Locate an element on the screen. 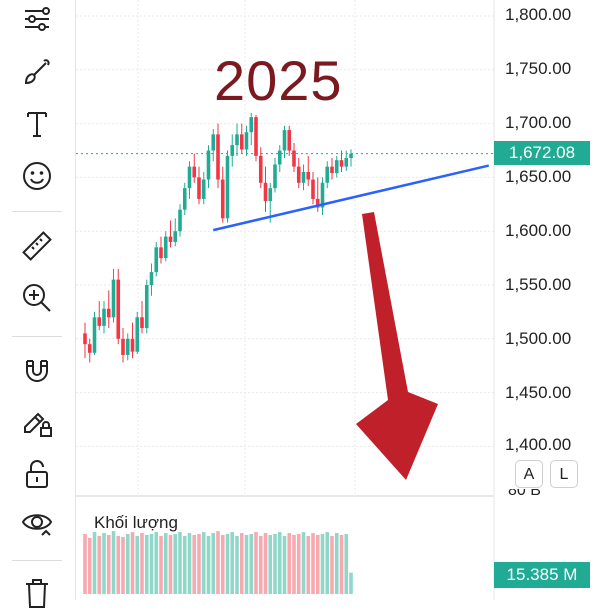 The width and height of the screenshot is (600, 612). price-tick-label: 1,600.00 is located at coordinates (538, 230).